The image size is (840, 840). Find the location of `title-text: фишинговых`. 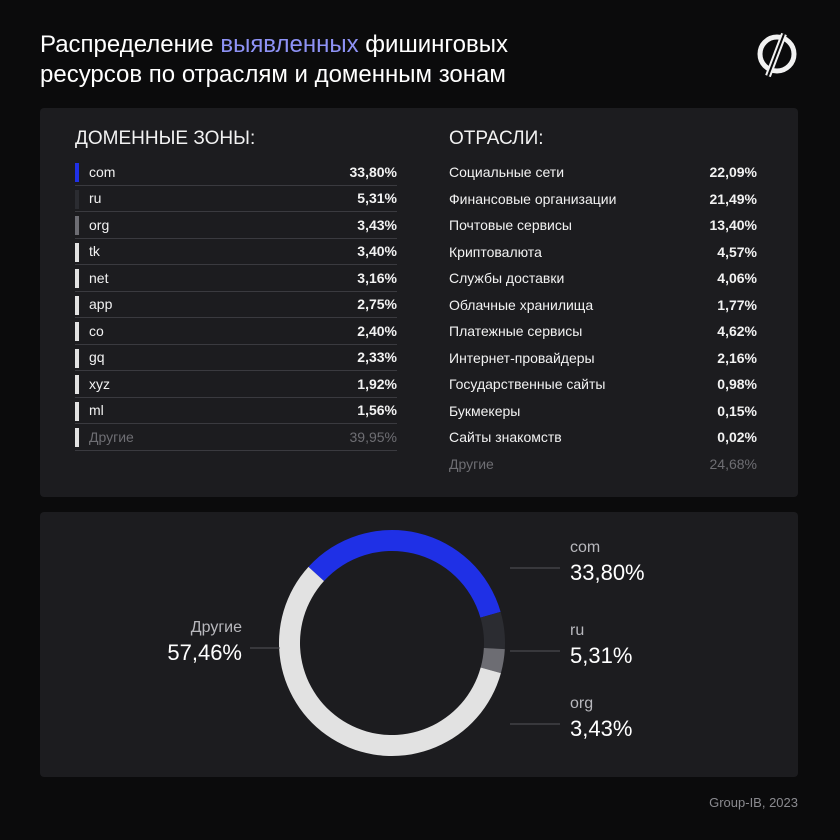

title-text: фишинговых is located at coordinates (436, 44).